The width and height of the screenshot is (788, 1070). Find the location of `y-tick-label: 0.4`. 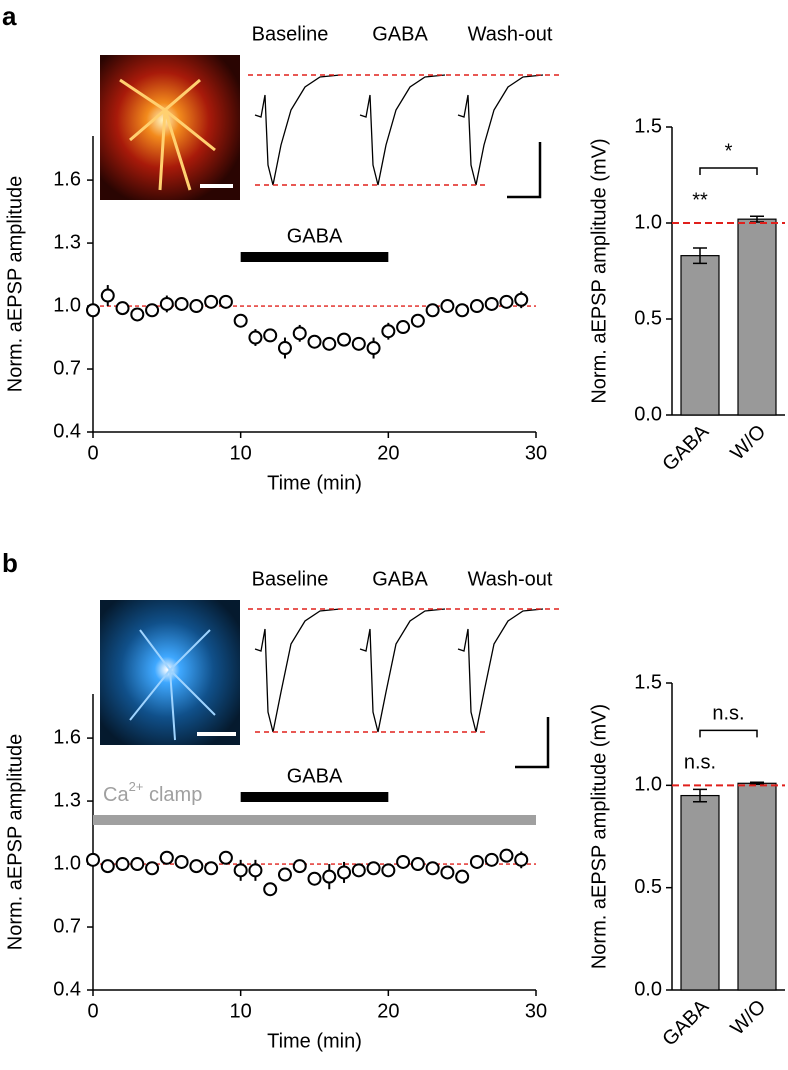

y-tick-label: 0.4 is located at coordinates (67, 431).